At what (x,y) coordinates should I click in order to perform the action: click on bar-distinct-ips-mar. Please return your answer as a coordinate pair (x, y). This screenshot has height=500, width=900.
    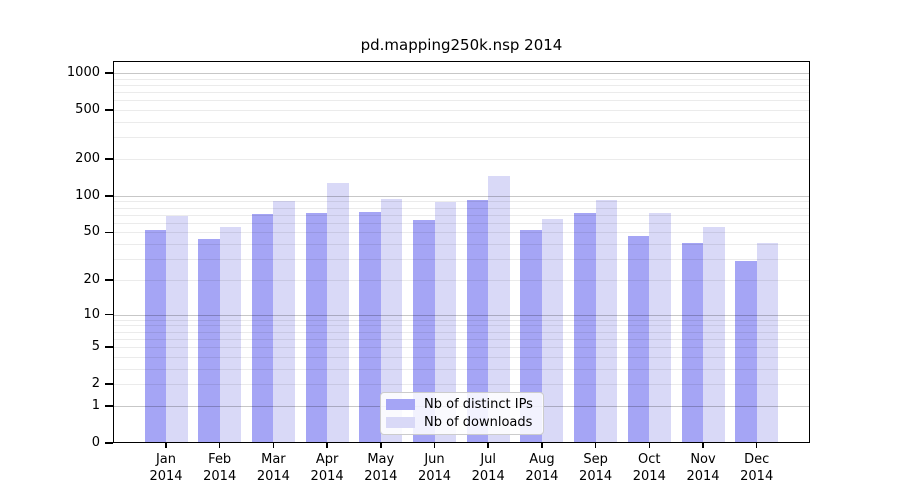
    Looking at the image, I should click on (262, 328).